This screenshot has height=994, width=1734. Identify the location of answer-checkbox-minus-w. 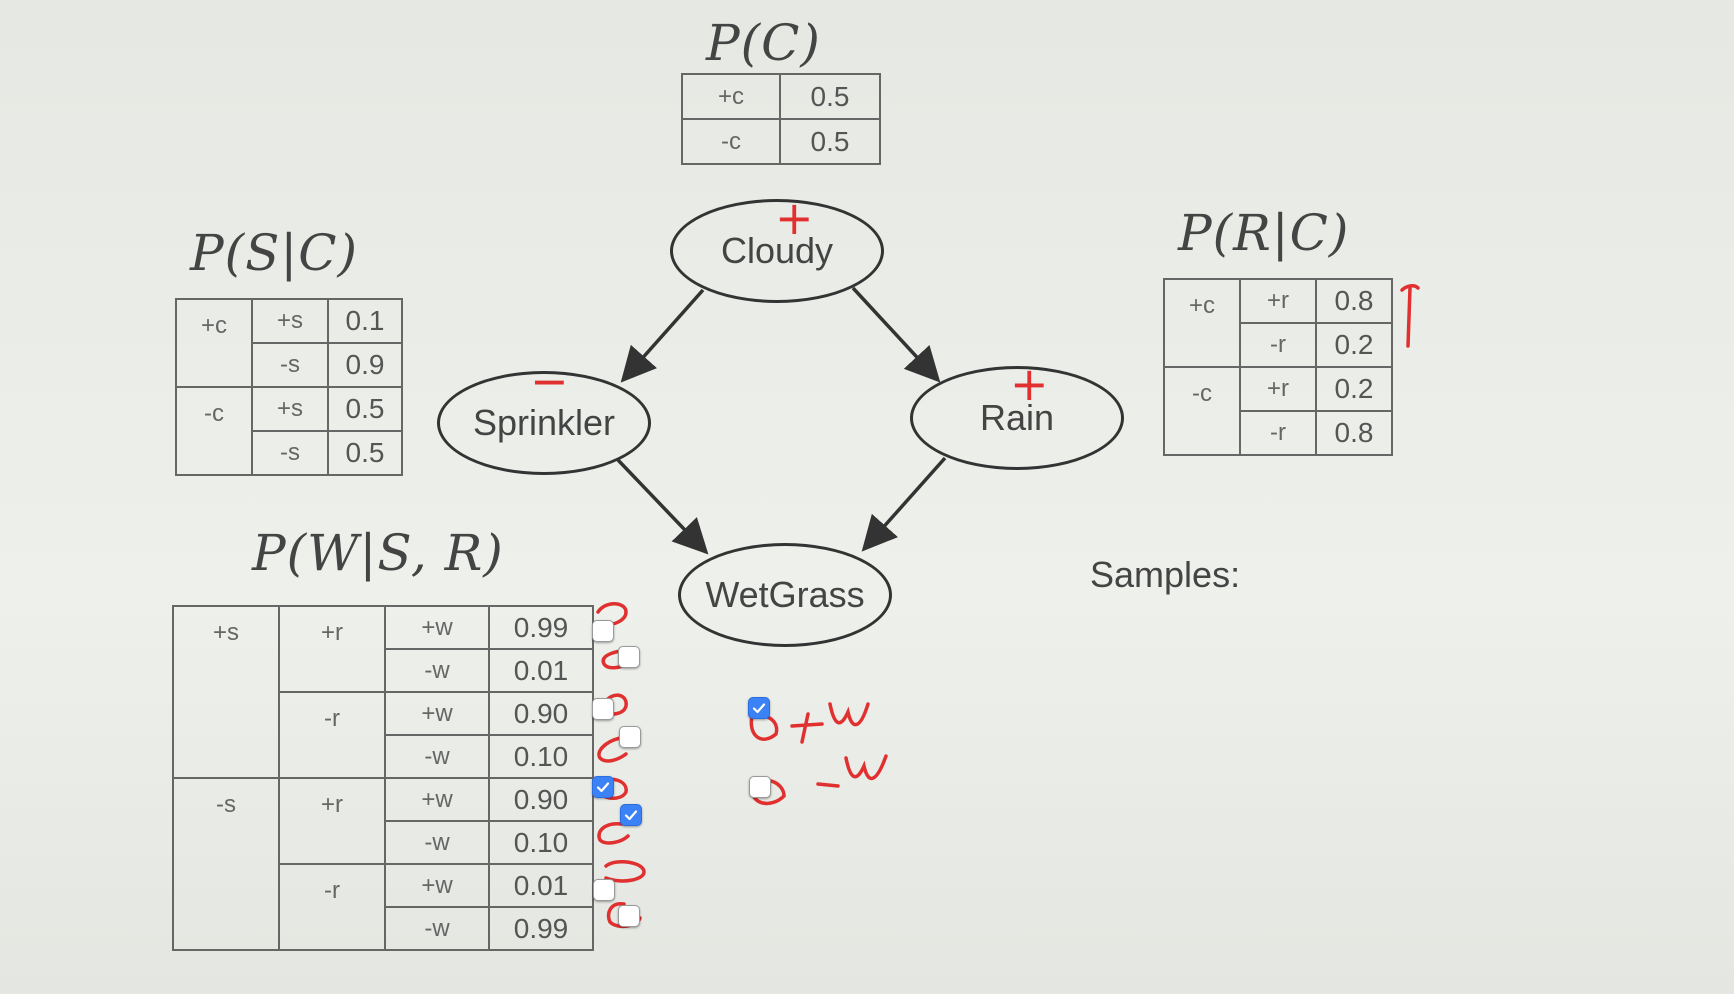
(760, 787).